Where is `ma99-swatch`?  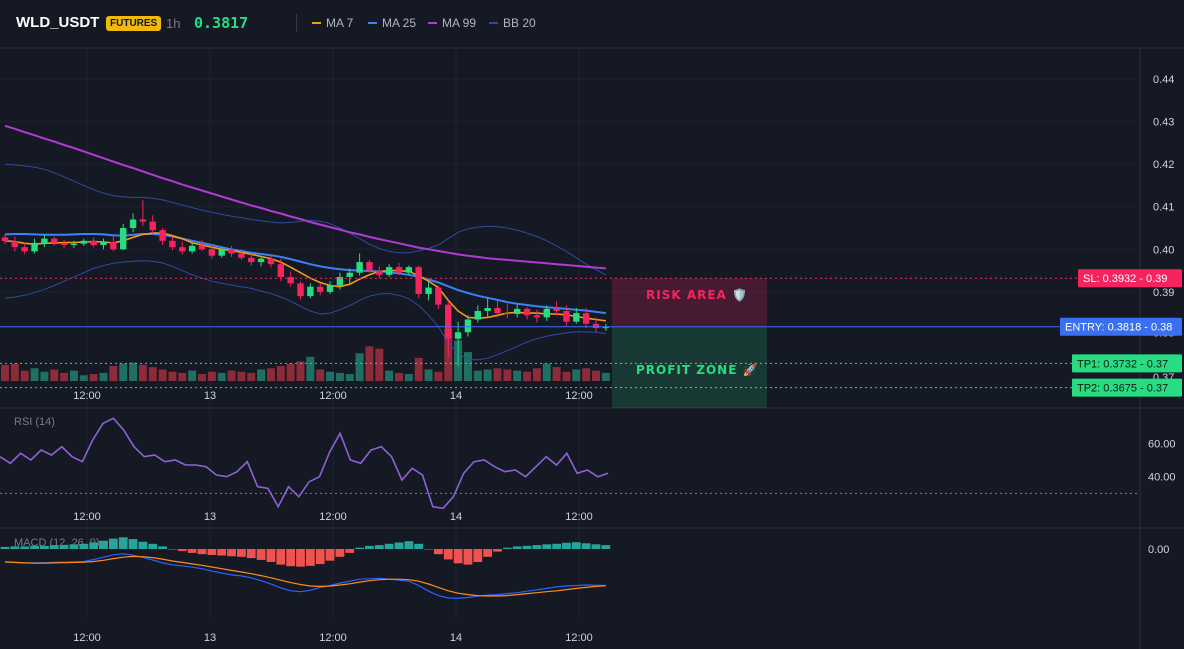
ma99-swatch is located at coordinates (432, 23).